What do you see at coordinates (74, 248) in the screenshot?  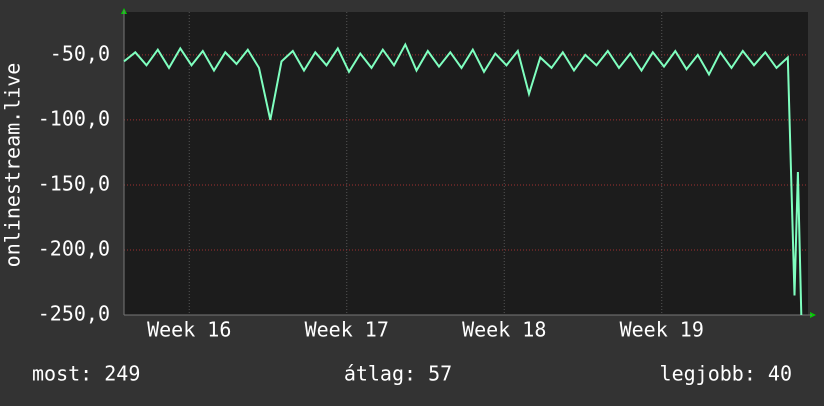 I see `y-tick-label: -200,0` at bounding box center [74, 248].